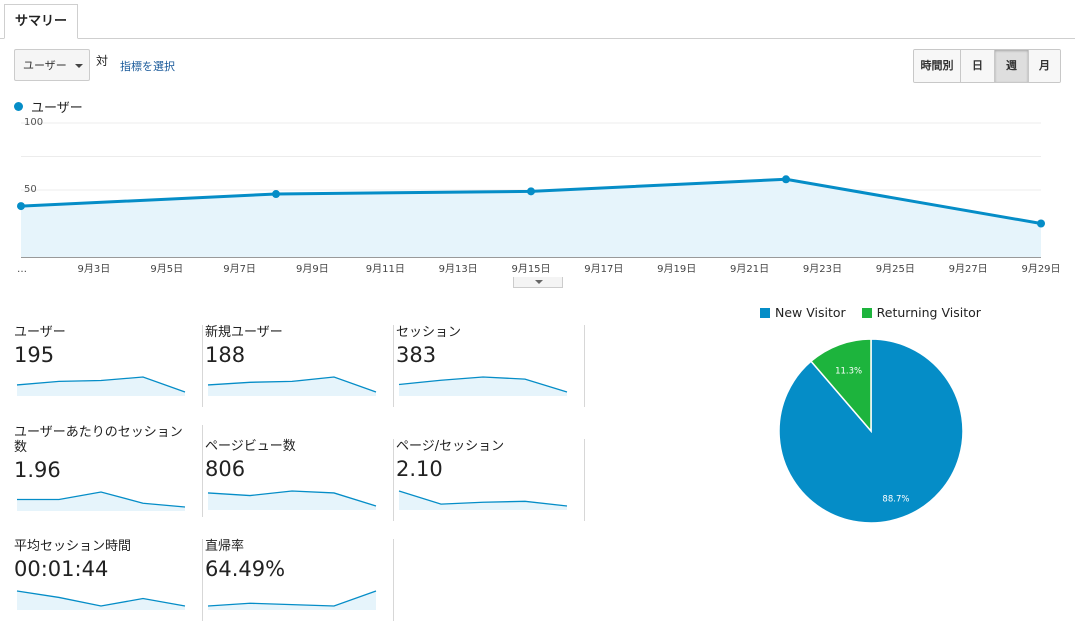  I want to click on pie-slice-label: 11.3%, so click(848, 372).